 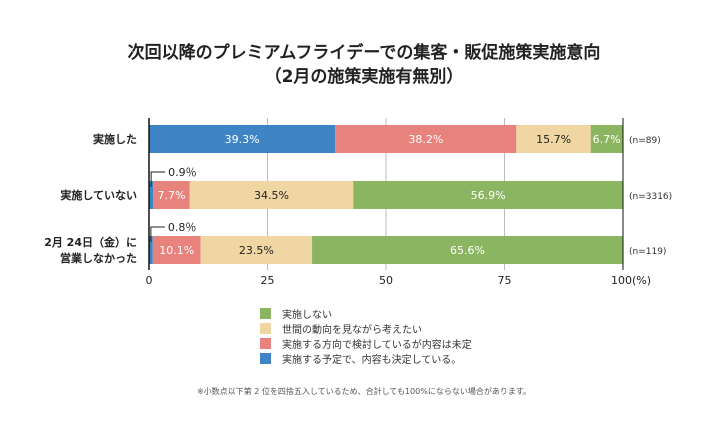 I want to click on legend-label: 実施する予定で、内容も決定している。, so click(x=372, y=360).